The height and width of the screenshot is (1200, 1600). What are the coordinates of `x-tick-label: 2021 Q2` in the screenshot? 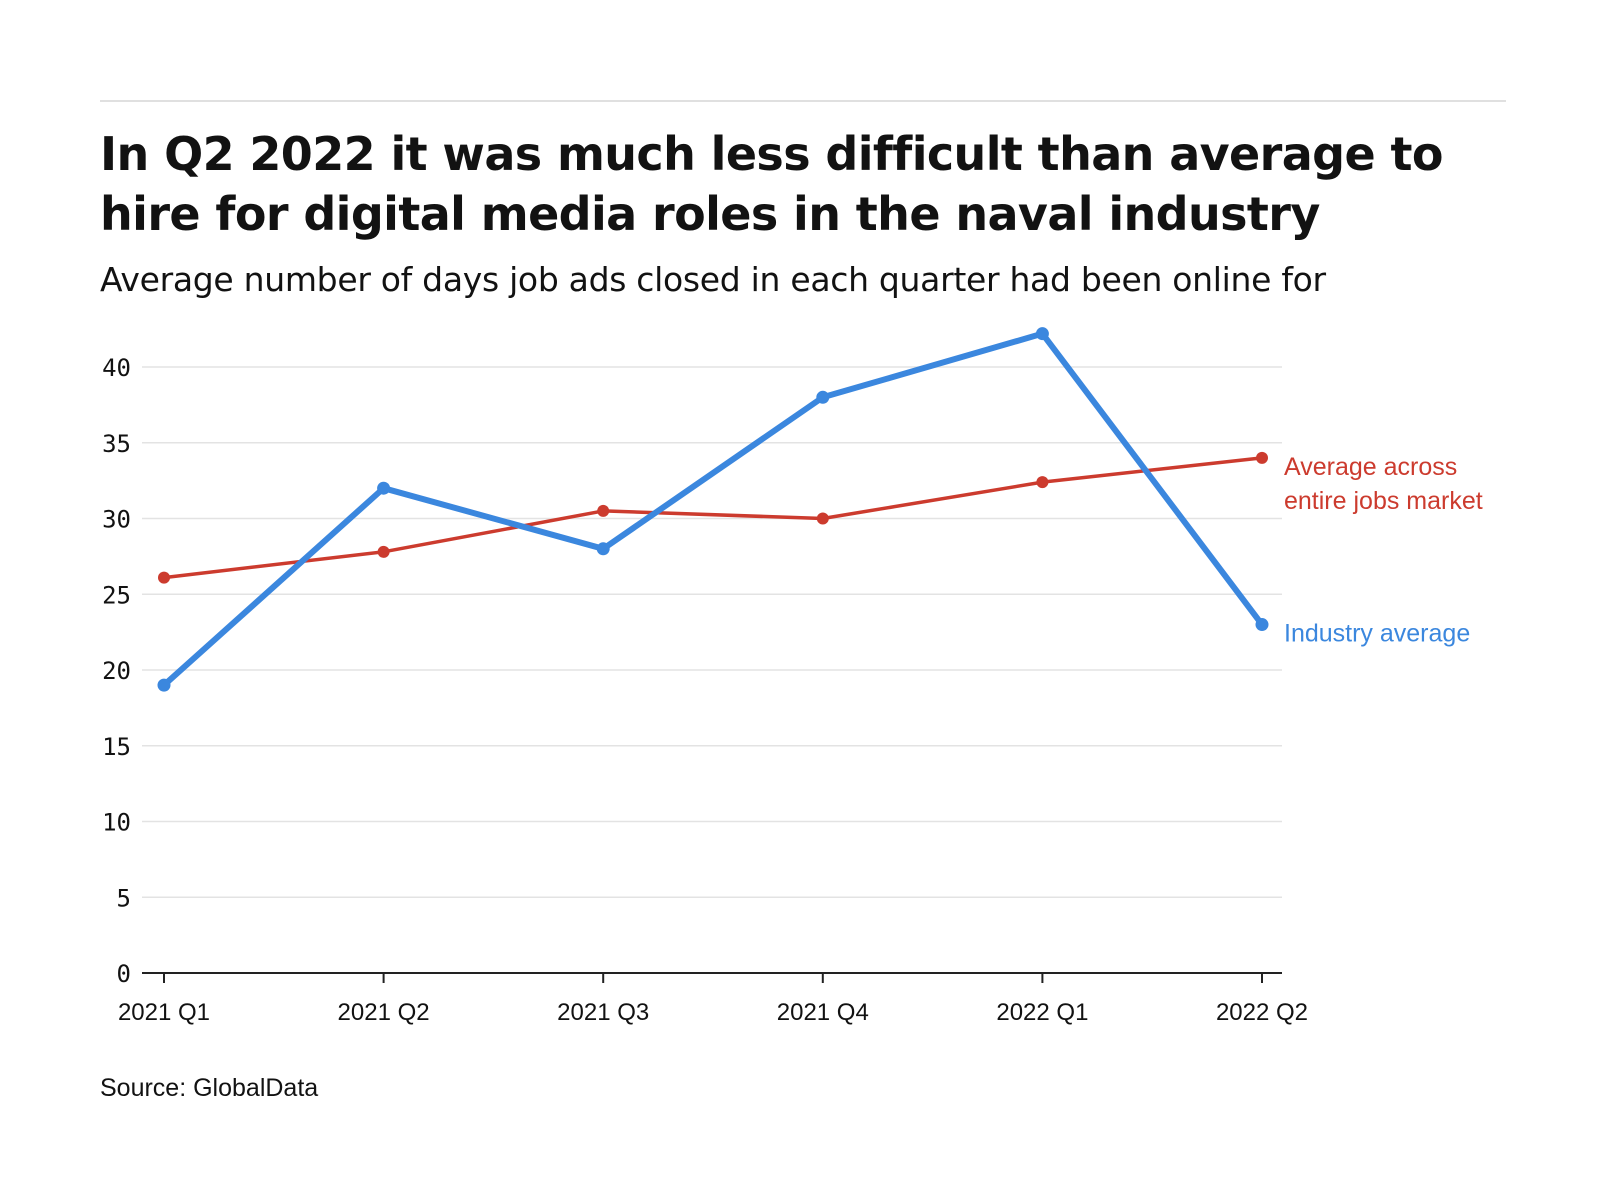 It's located at (384, 1012).